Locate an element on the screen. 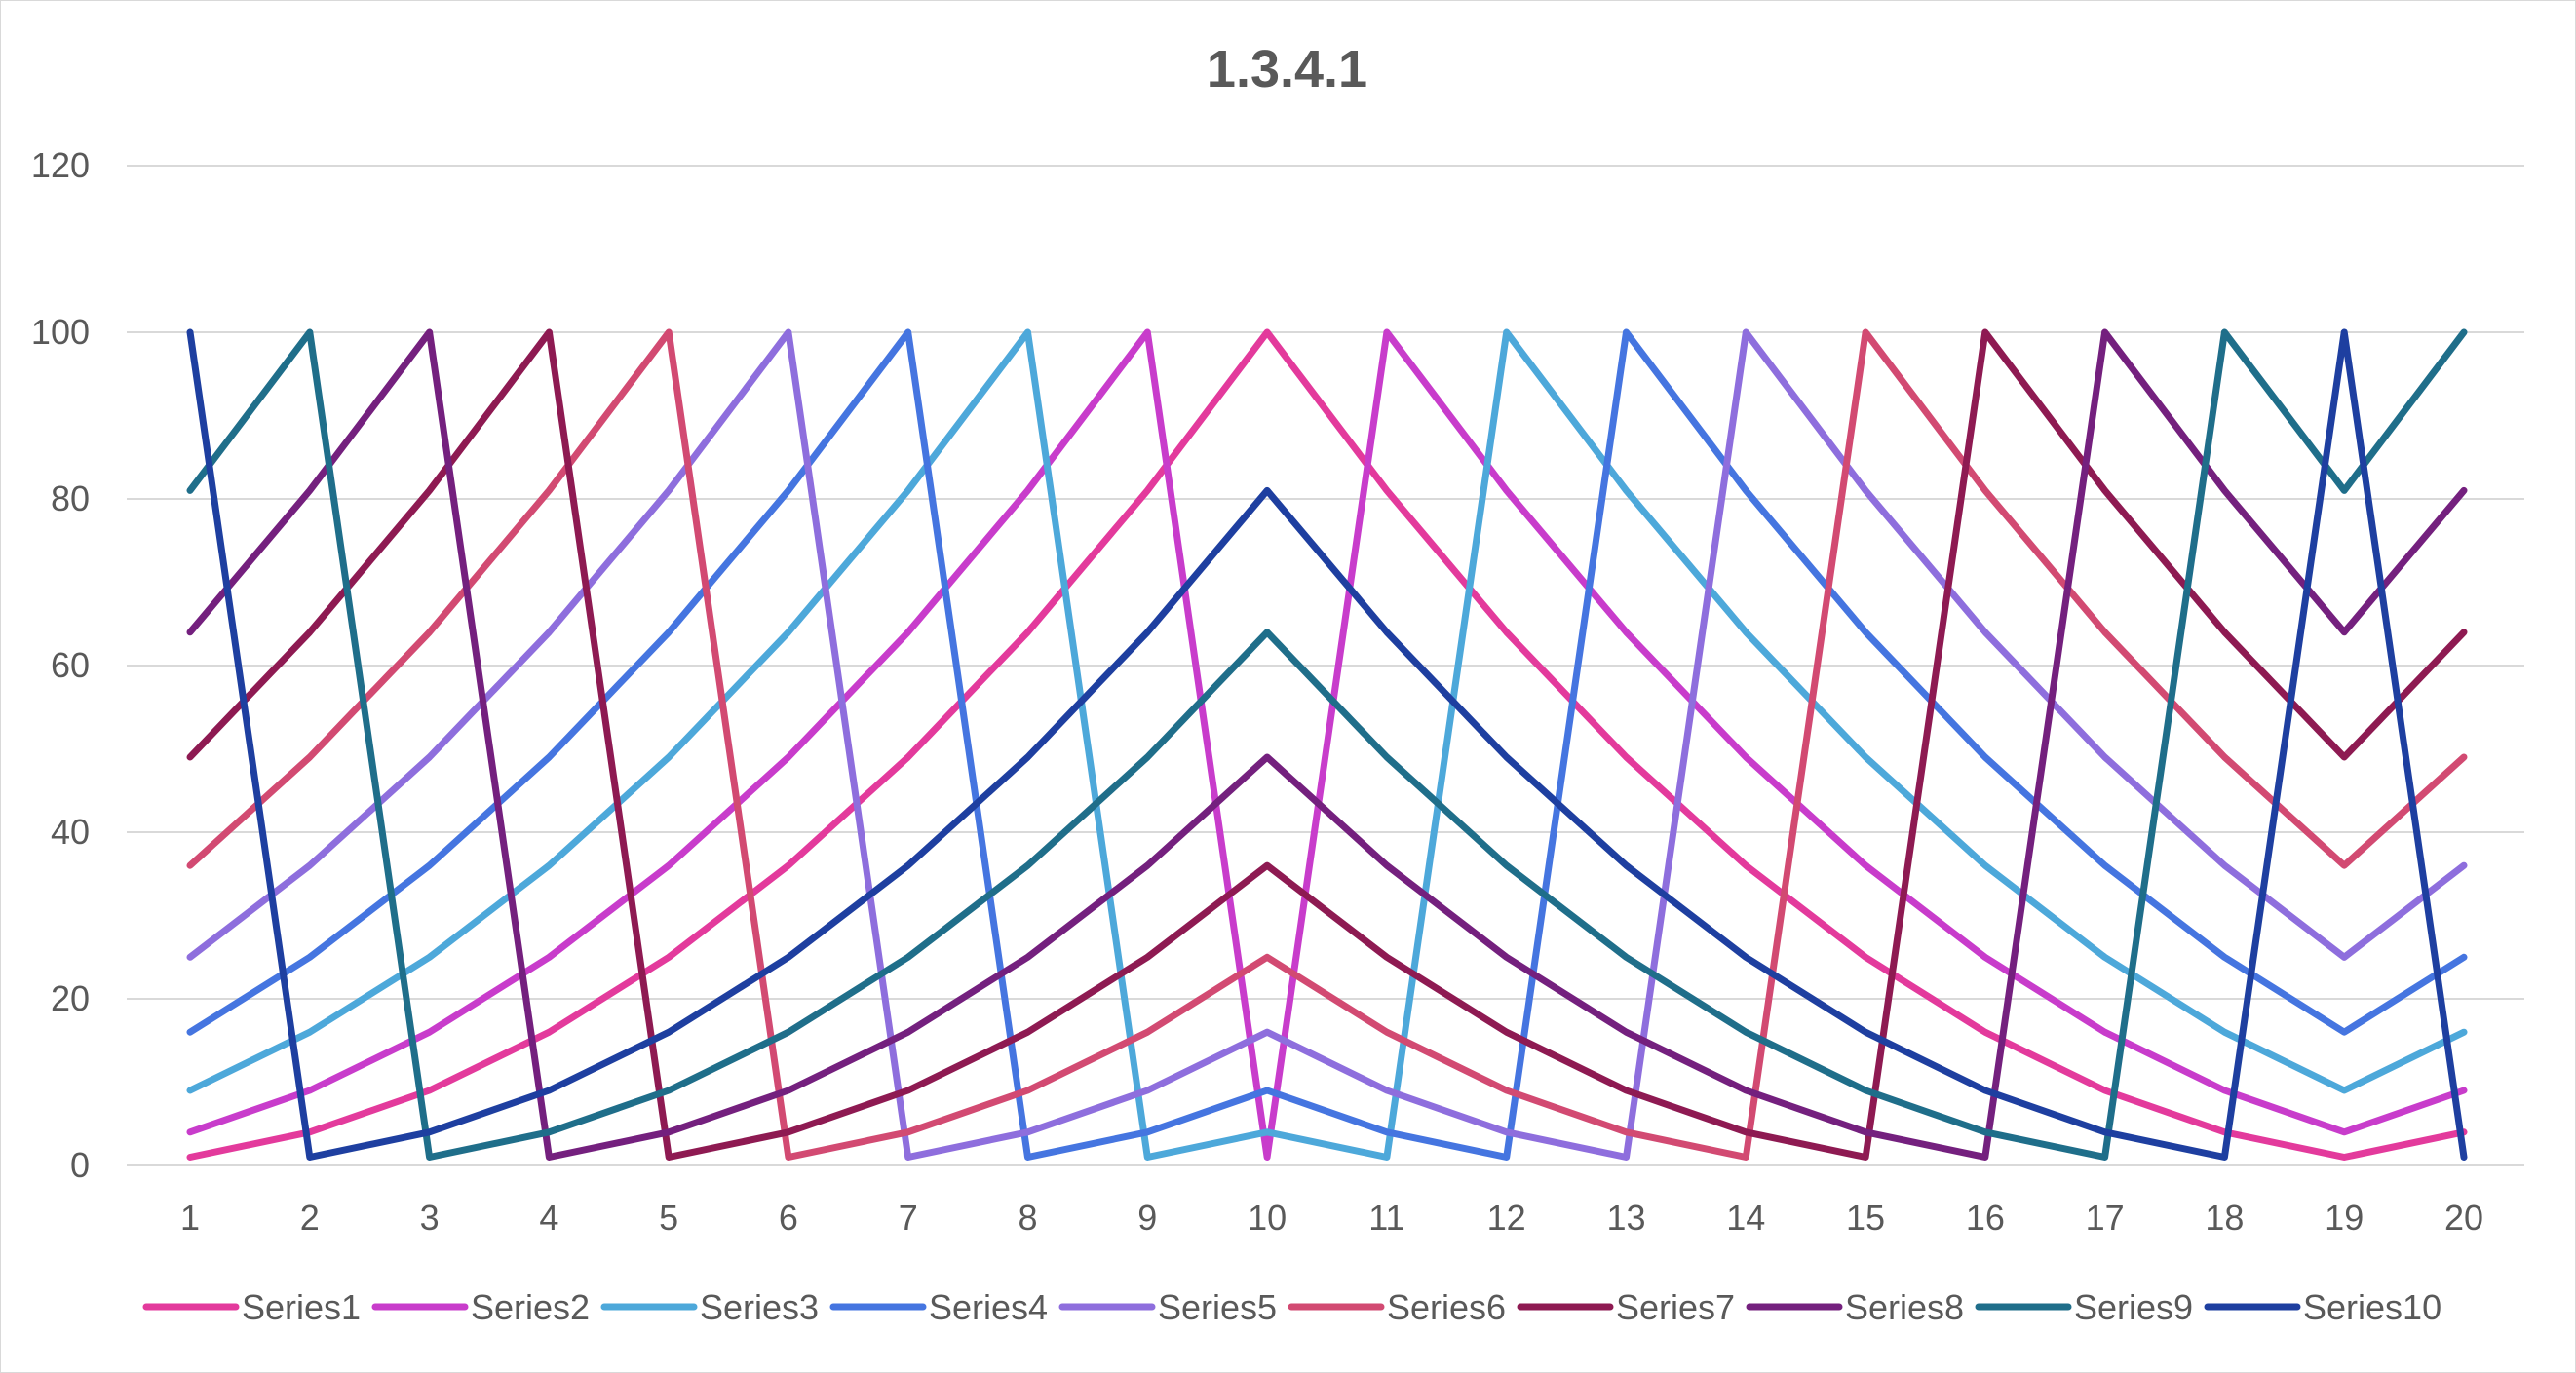 The image size is (2576, 1373). y-tick-label: 80 is located at coordinates (70, 498).